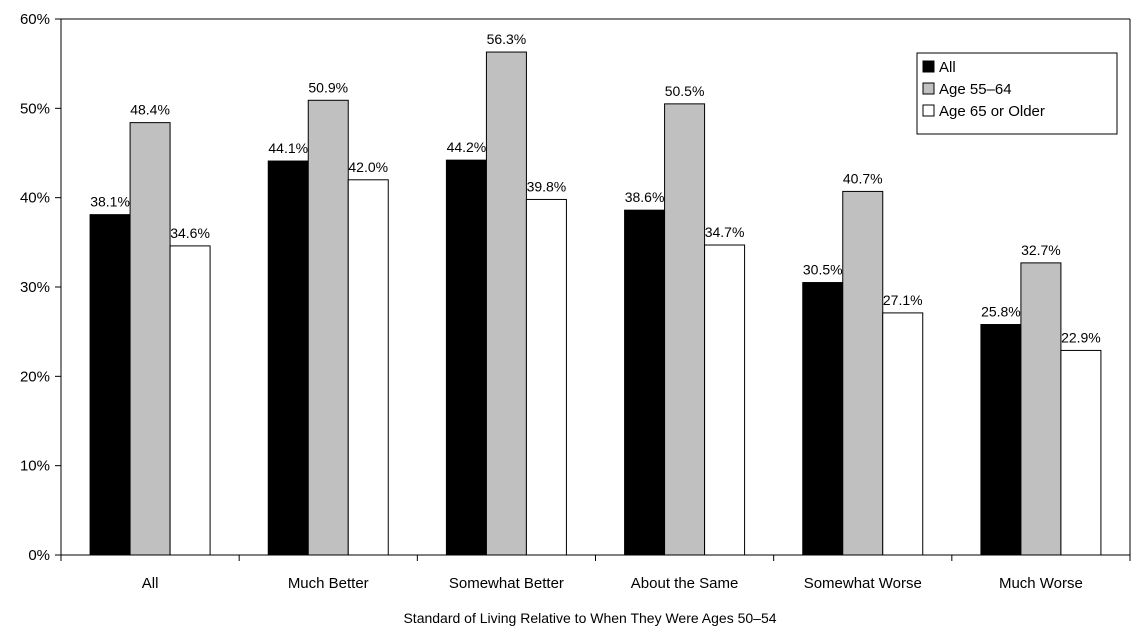  I want to click on x-category-label: All, so click(150, 583).